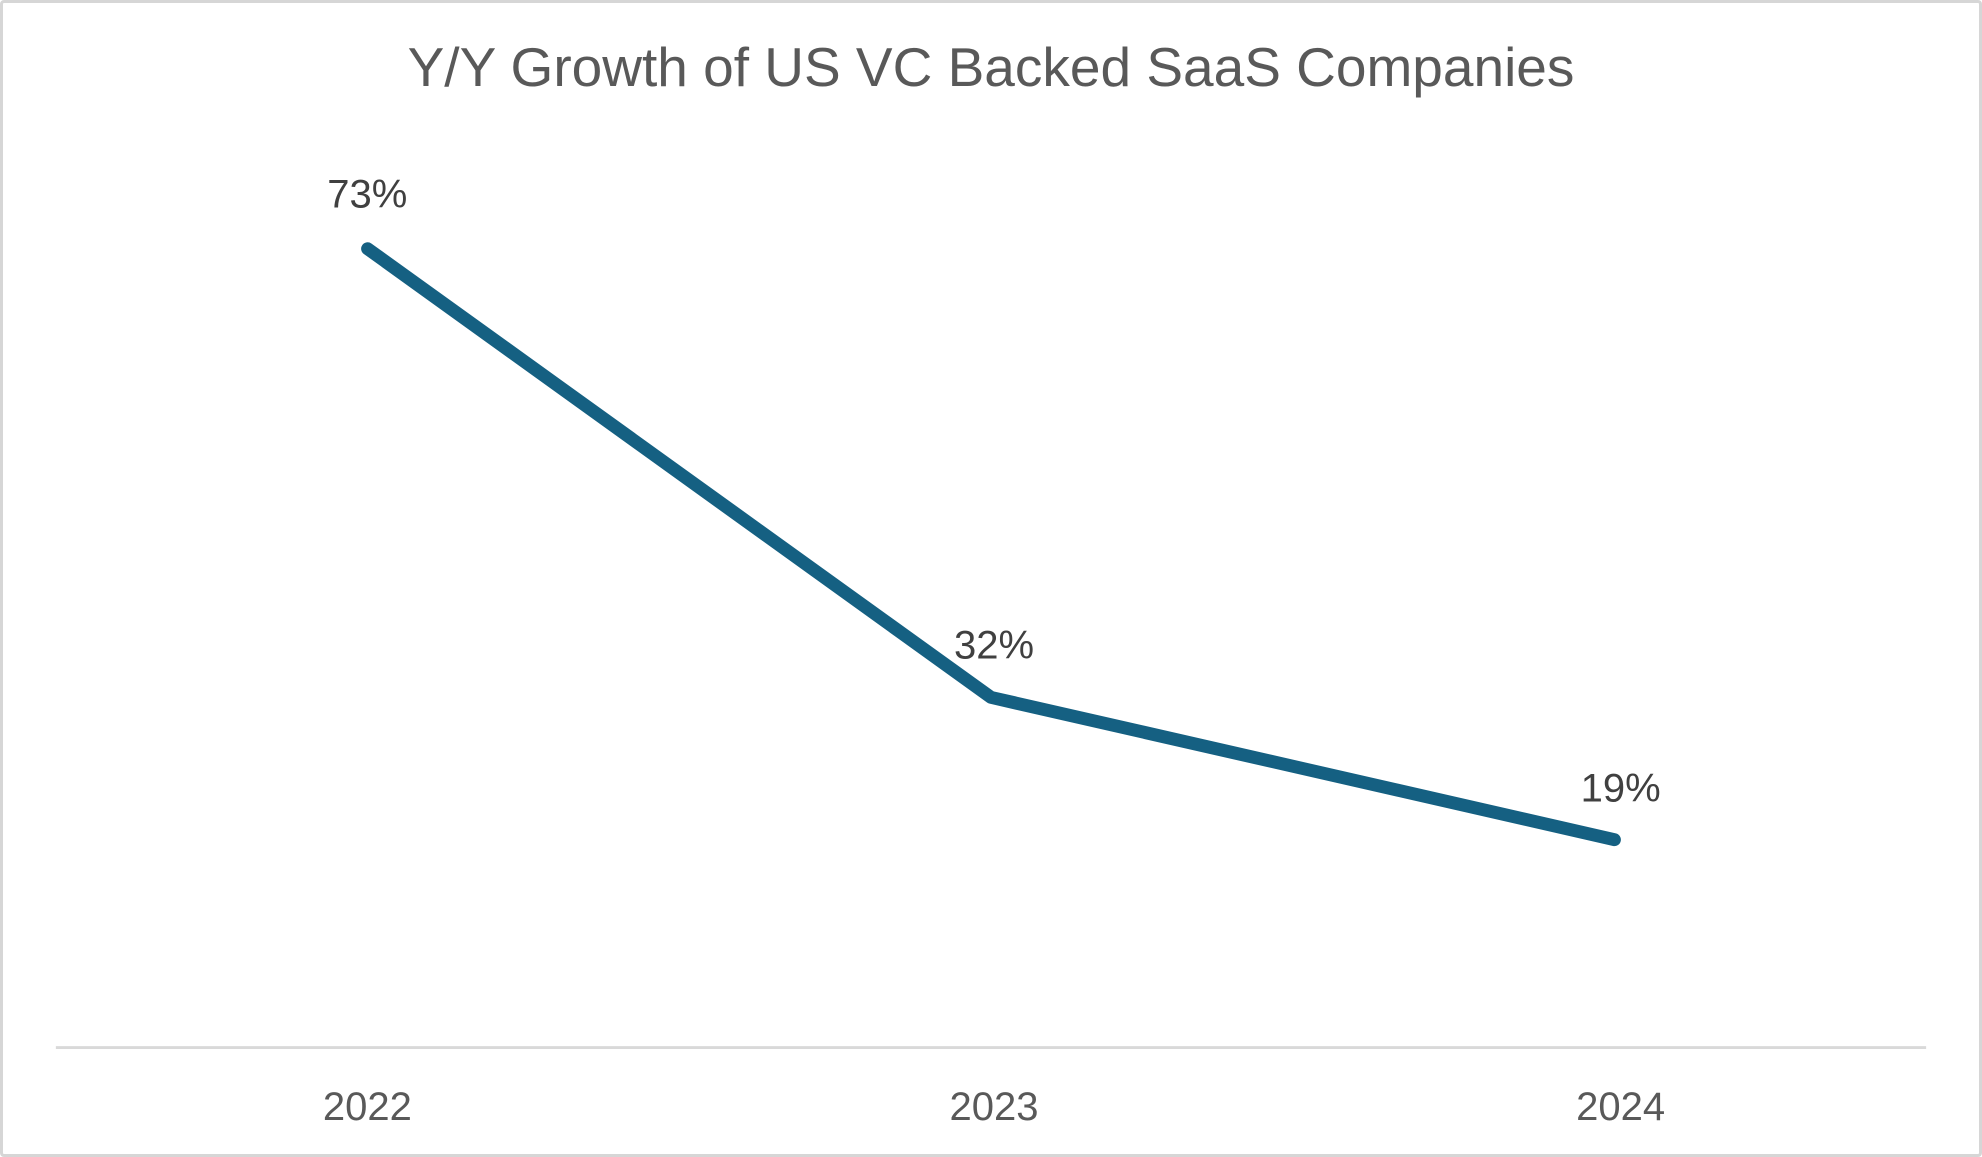 This screenshot has height=1157, width=1982. What do you see at coordinates (994, 645) in the screenshot?
I see `data-label: 32%` at bounding box center [994, 645].